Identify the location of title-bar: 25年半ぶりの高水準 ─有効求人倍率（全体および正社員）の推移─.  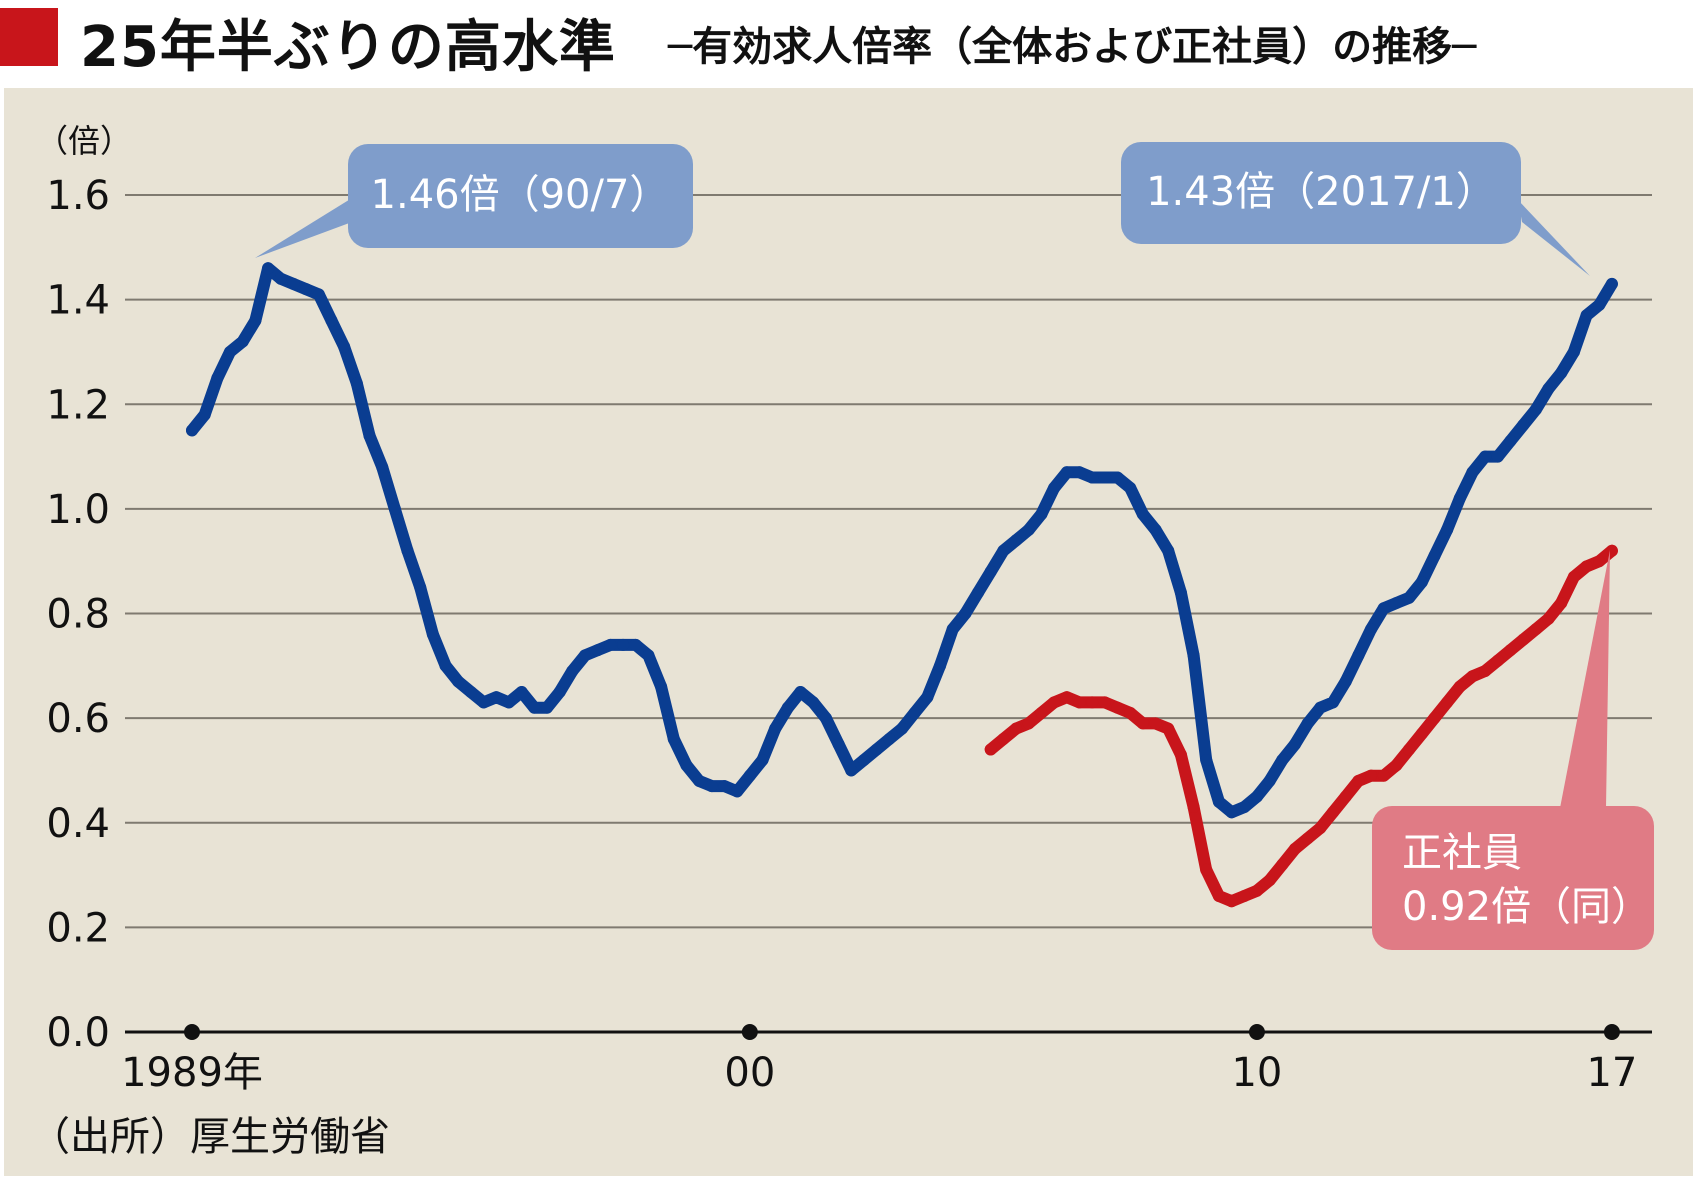
(848, 43).